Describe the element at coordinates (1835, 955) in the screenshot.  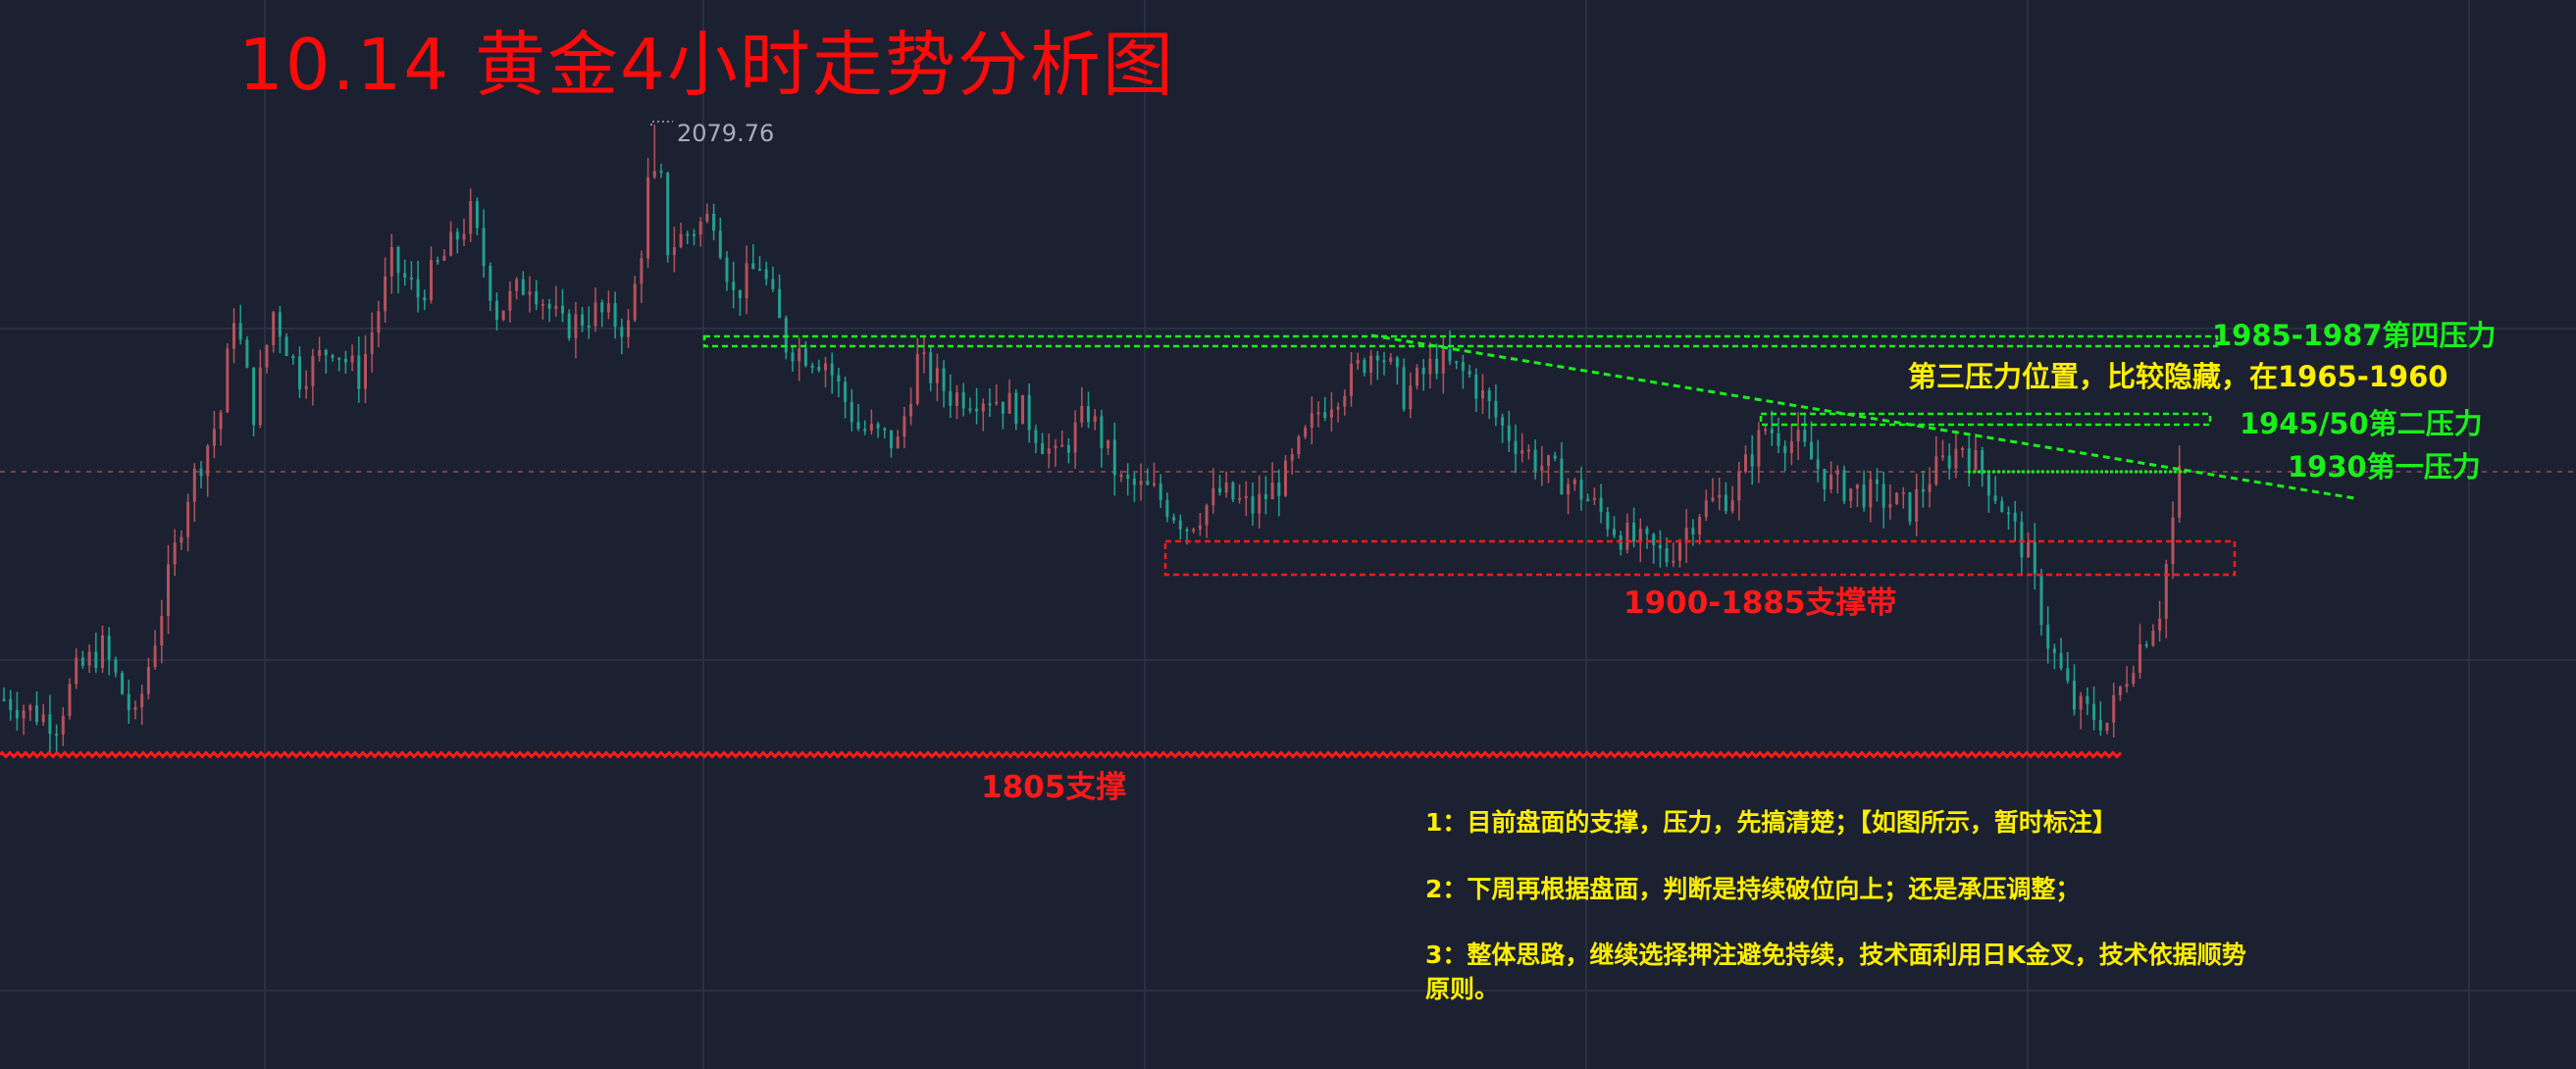
I see `note-3: 3：整体思路，继续选择押注避免持续，技术面利用日K金叉，技术依据顺势` at that location.